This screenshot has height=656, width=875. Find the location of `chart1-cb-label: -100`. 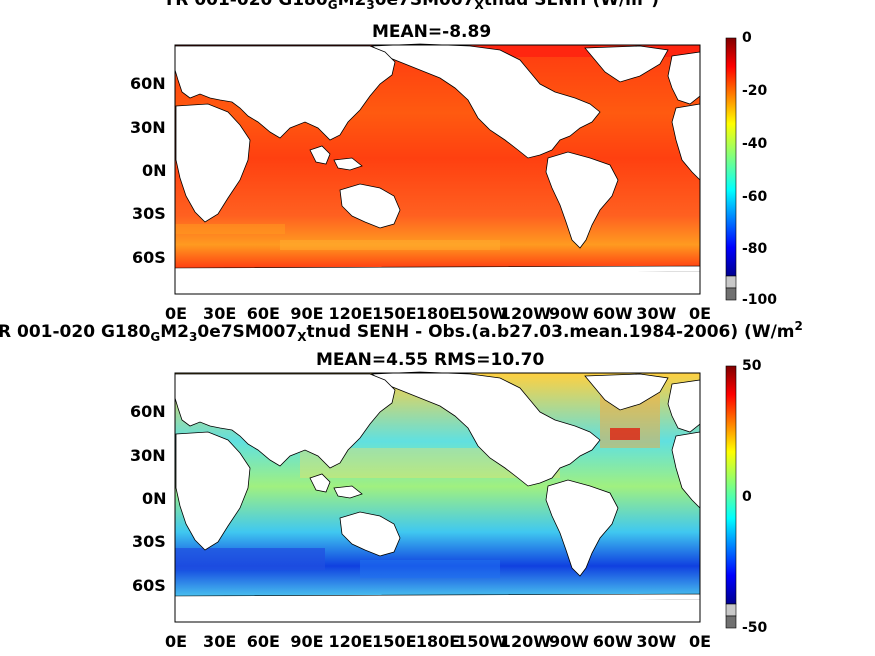

chart1-cb-label: -100 is located at coordinates (760, 300).